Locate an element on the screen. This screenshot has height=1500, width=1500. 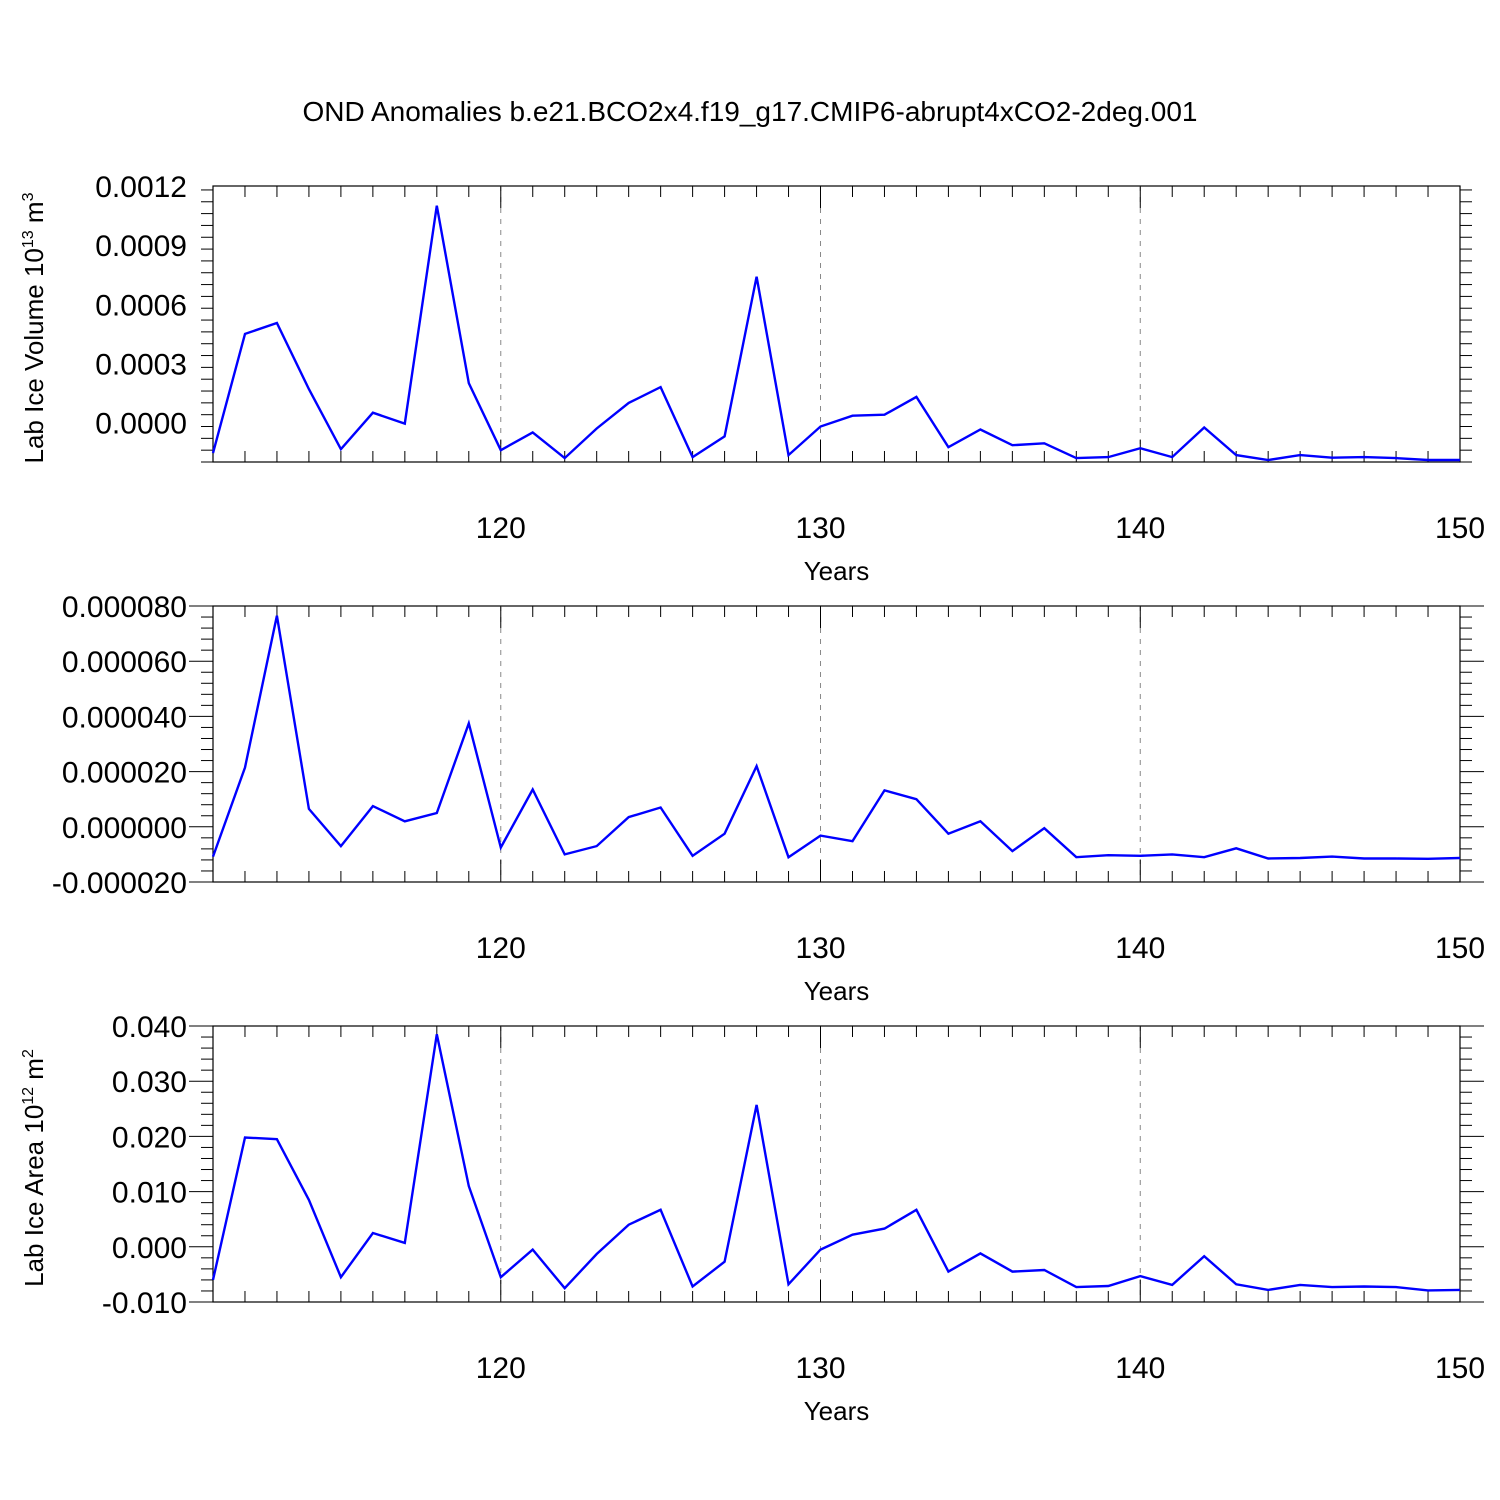
y-tick-label: 0.030 is located at coordinates (149, 1082).